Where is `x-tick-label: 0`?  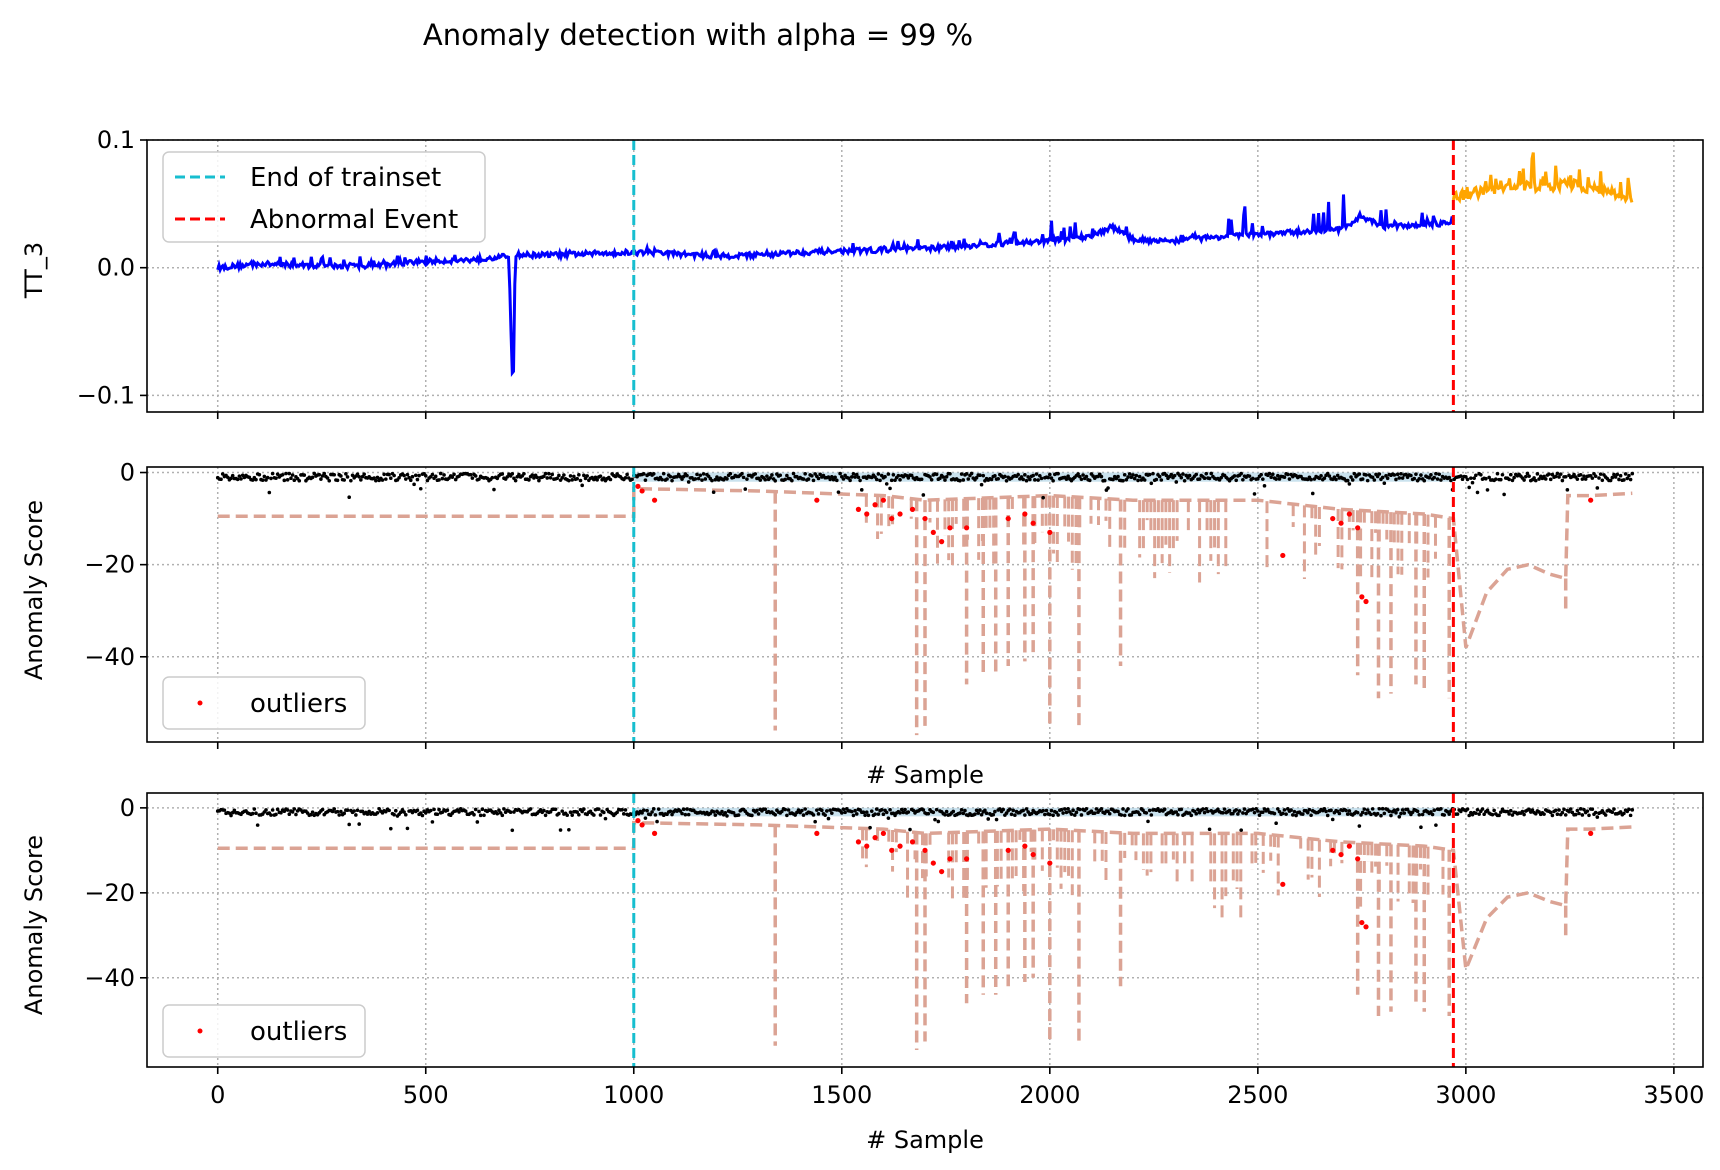 x-tick-label: 0 is located at coordinates (217, 1095).